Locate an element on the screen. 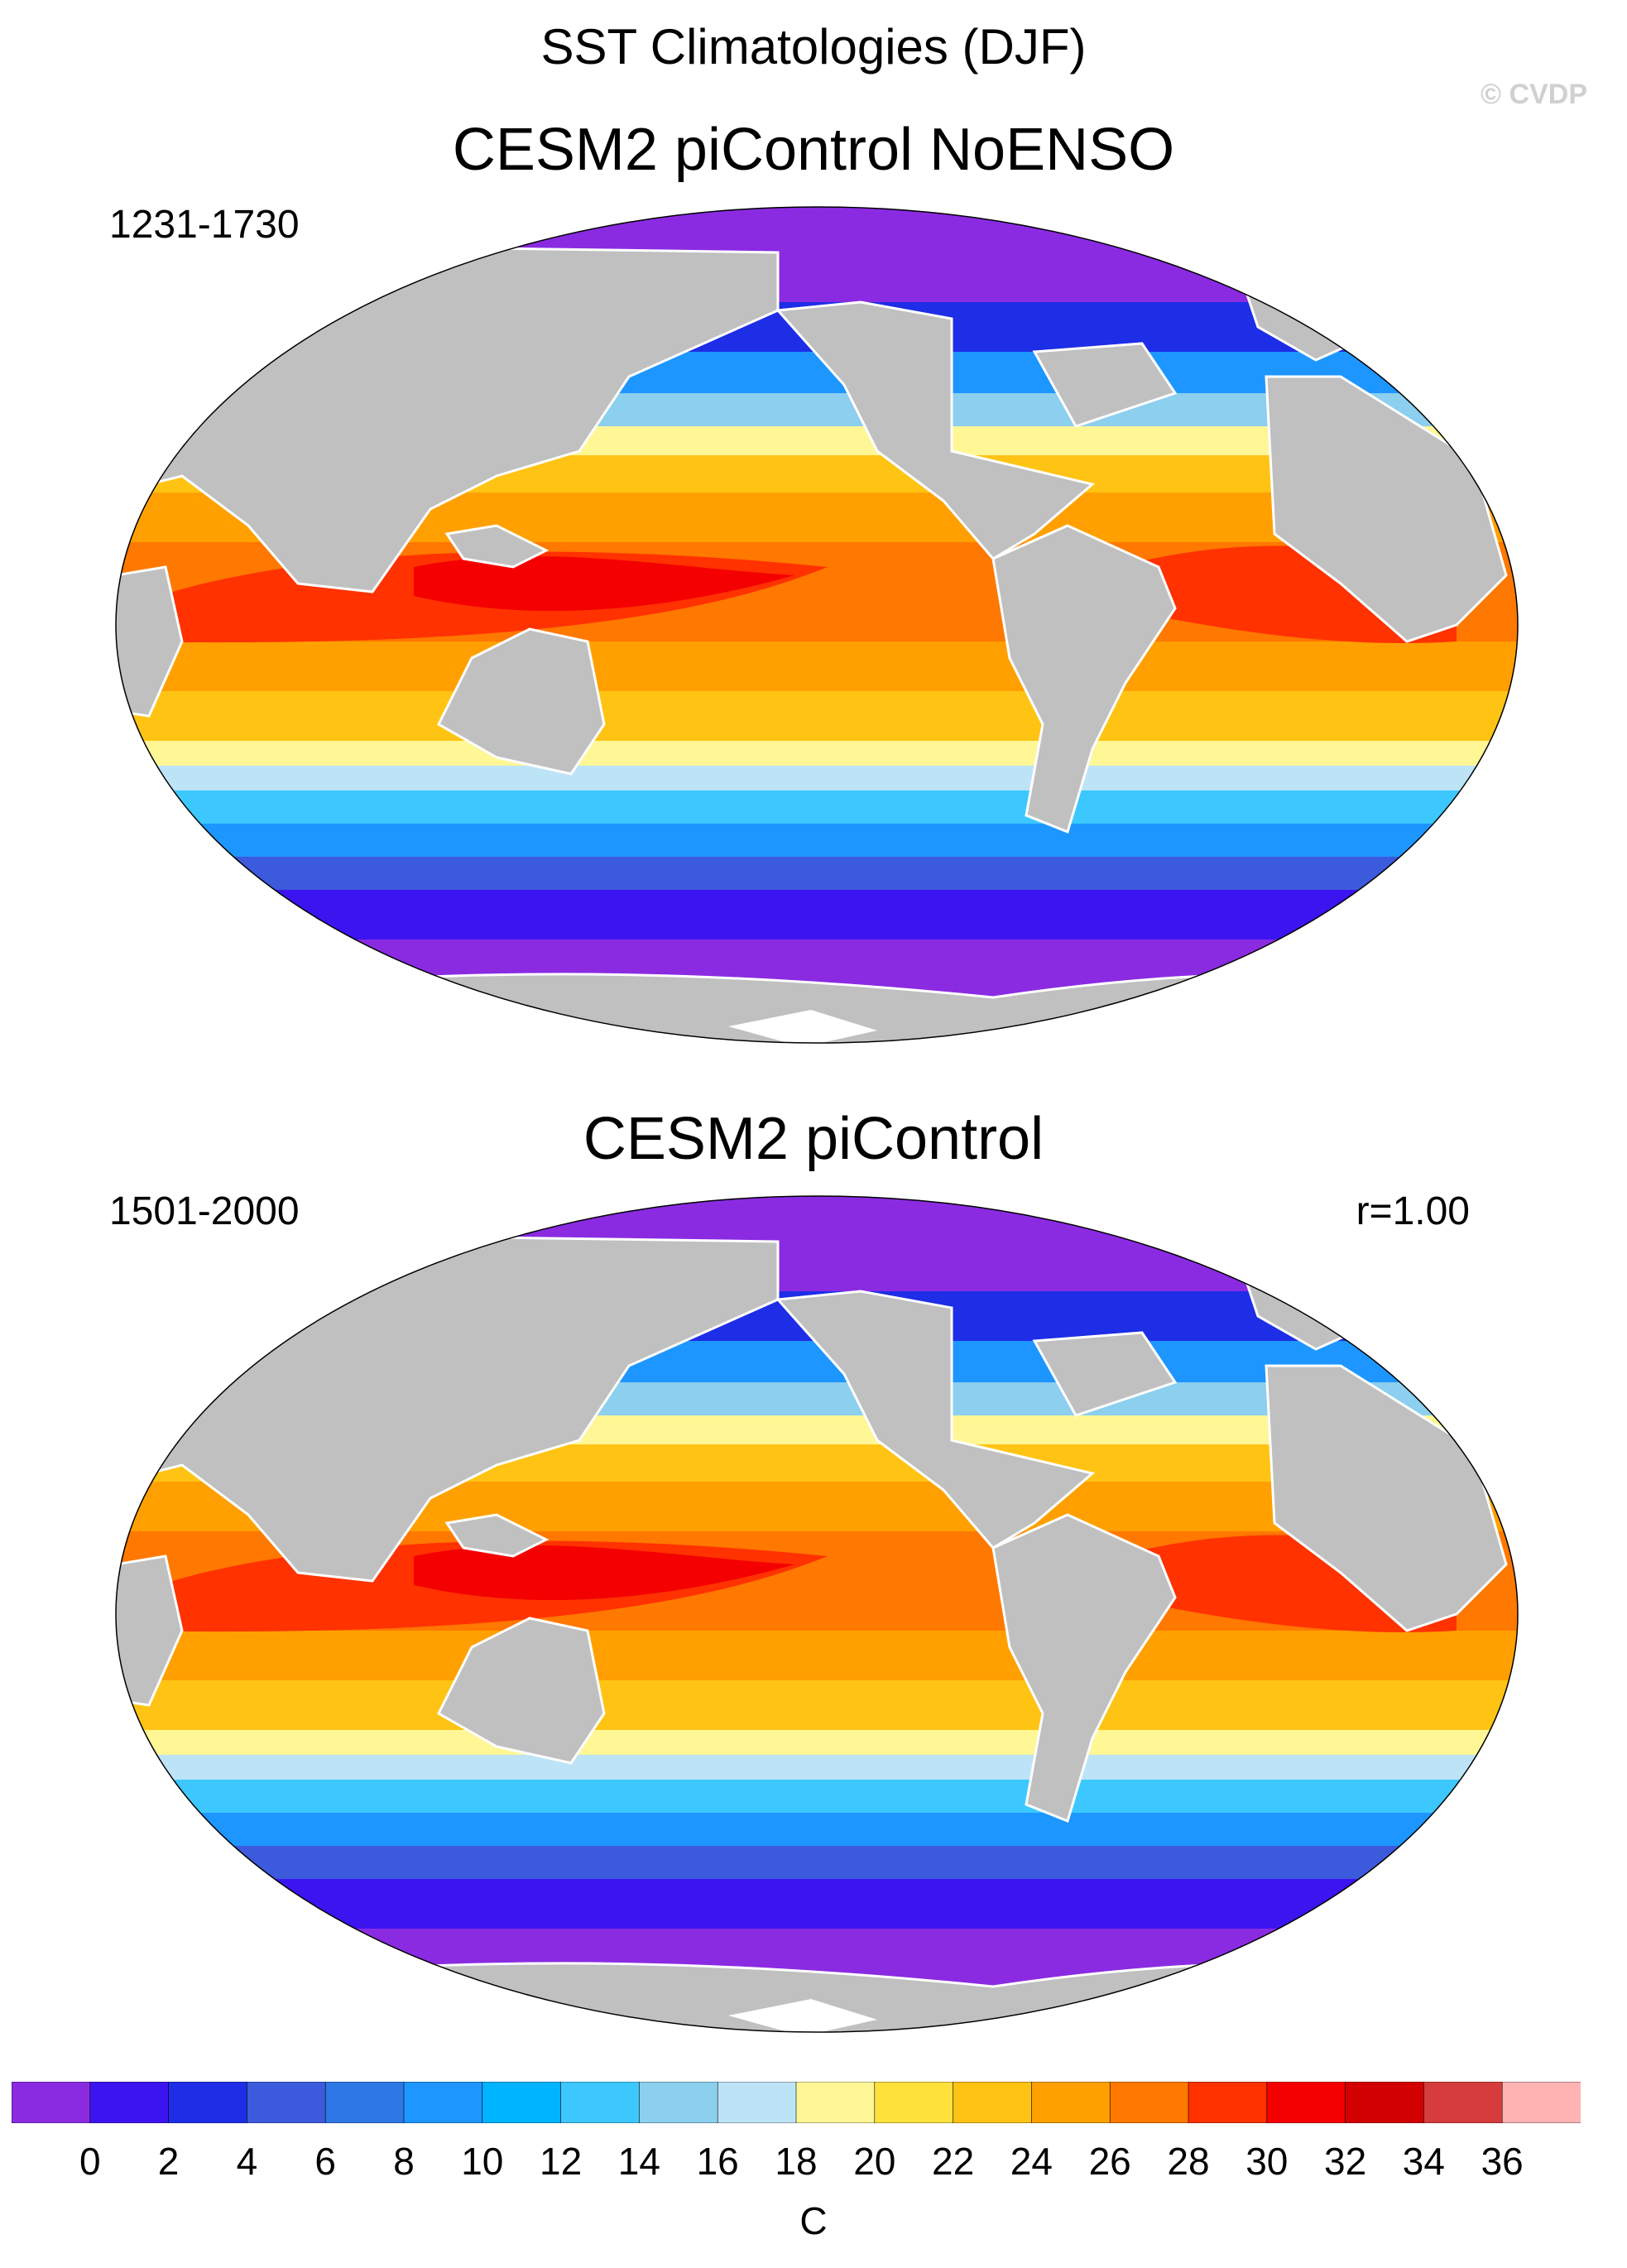 The height and width of the screenshot is (2268, 1627). colorbar-tick-label: 16 is located at coordinates (717, 2161).